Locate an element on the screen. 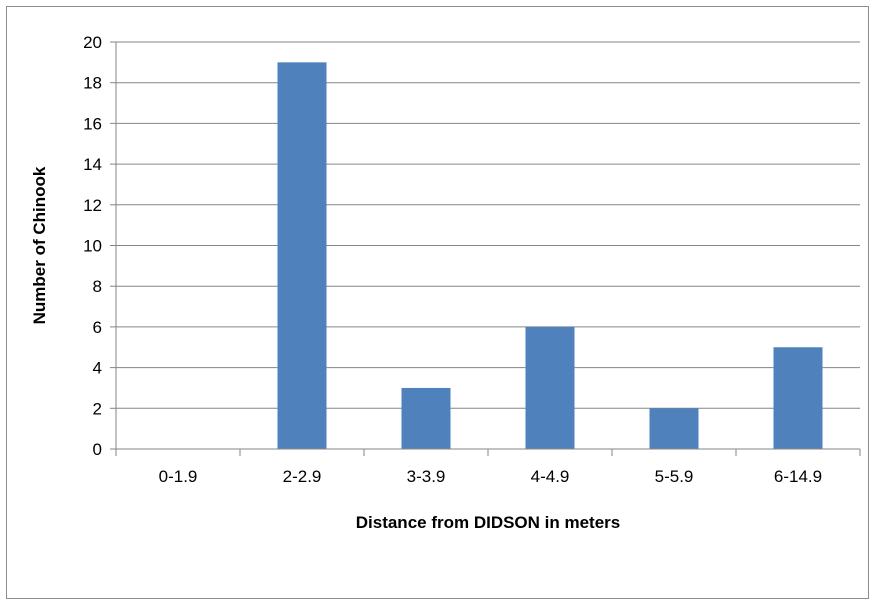 The image size is (876, 605). x-tick-labels: 0-1.9 2-2.9 3-3.9 4-4.9 5-5.9 6-14.9 is located at coordinates (490, 476).